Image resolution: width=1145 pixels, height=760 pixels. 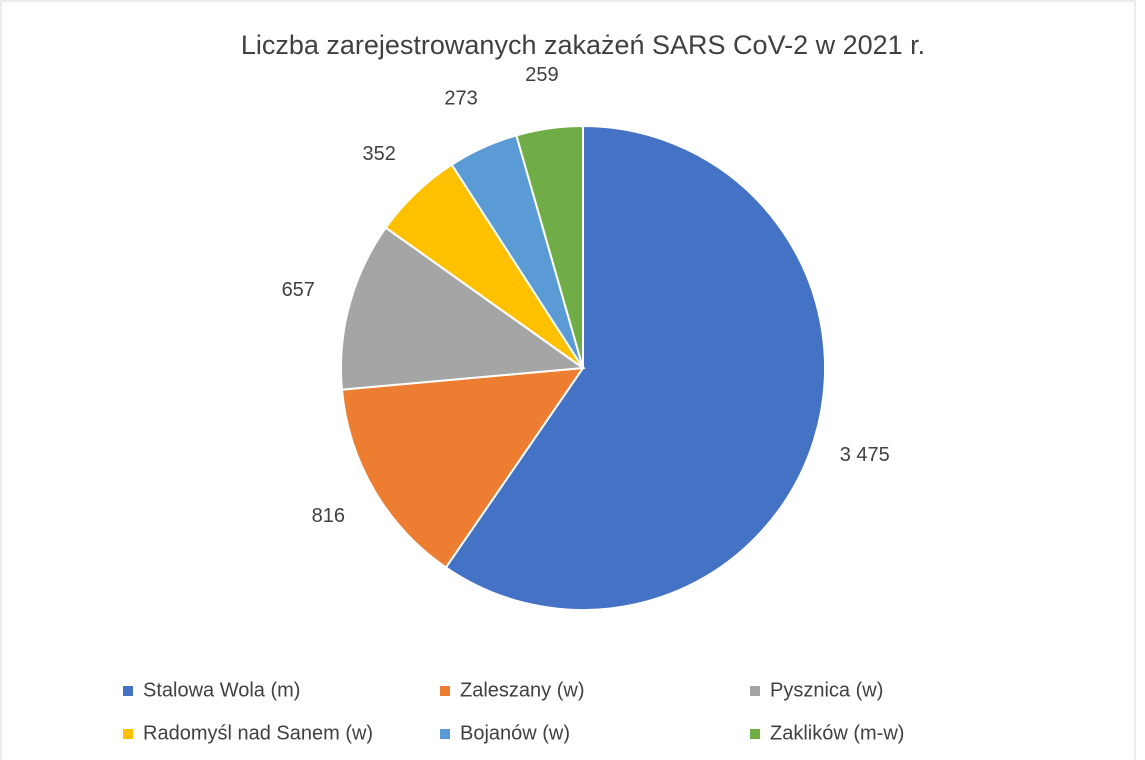 What do you see at coordinates (258, 733) in the screenshot?
I see `legend-label: Radomyśl nad Sanem (w)` at bounding box center [258, 733].